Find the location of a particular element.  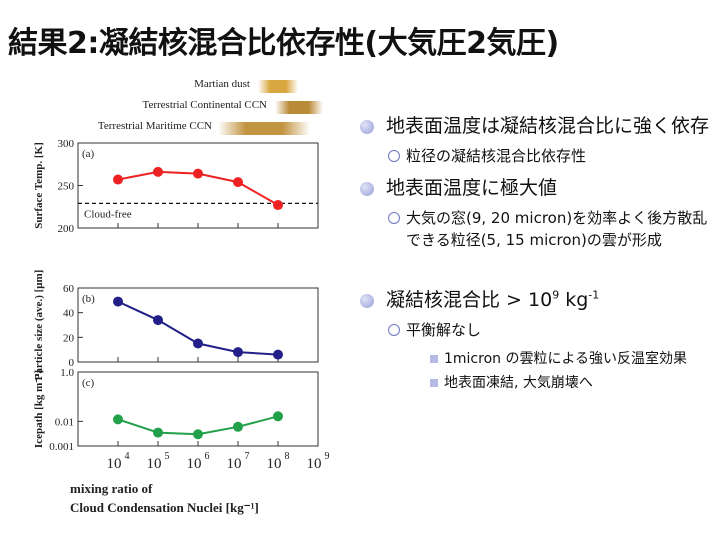

bullet-1-sub: 粒径の凝結核混合比依存性 is located at coordinates (535, 156).